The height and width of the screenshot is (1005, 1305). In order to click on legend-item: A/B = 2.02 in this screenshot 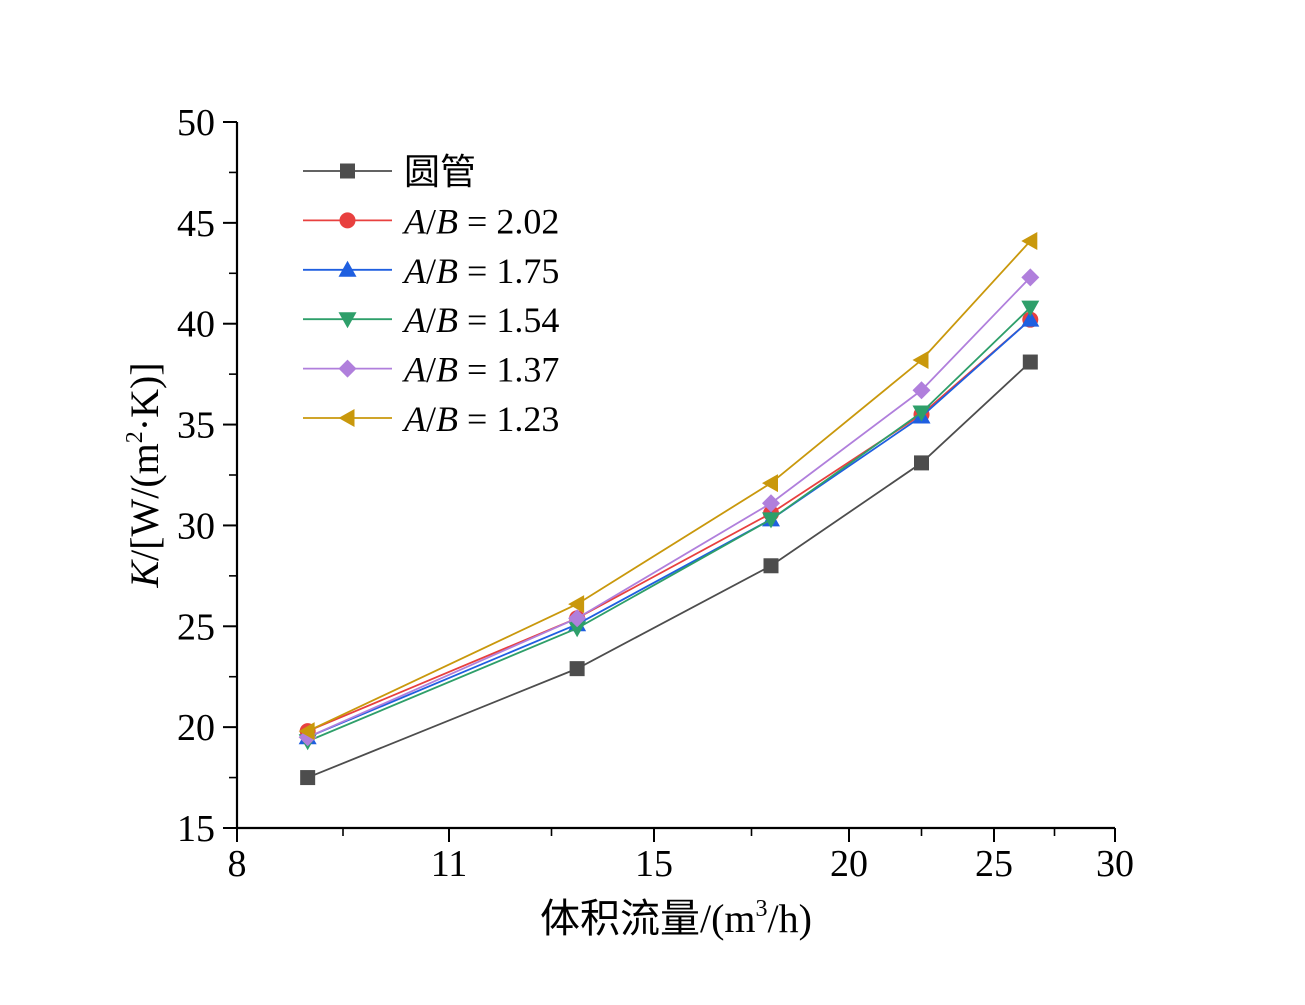, I will do `click(431, 221)`.